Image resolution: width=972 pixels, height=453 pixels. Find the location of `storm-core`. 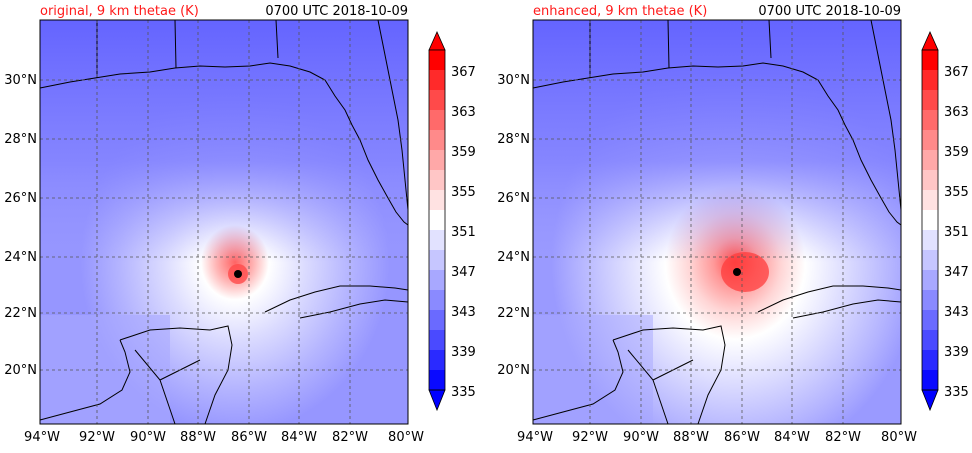

storm-core is located at coordinates (745, 272).